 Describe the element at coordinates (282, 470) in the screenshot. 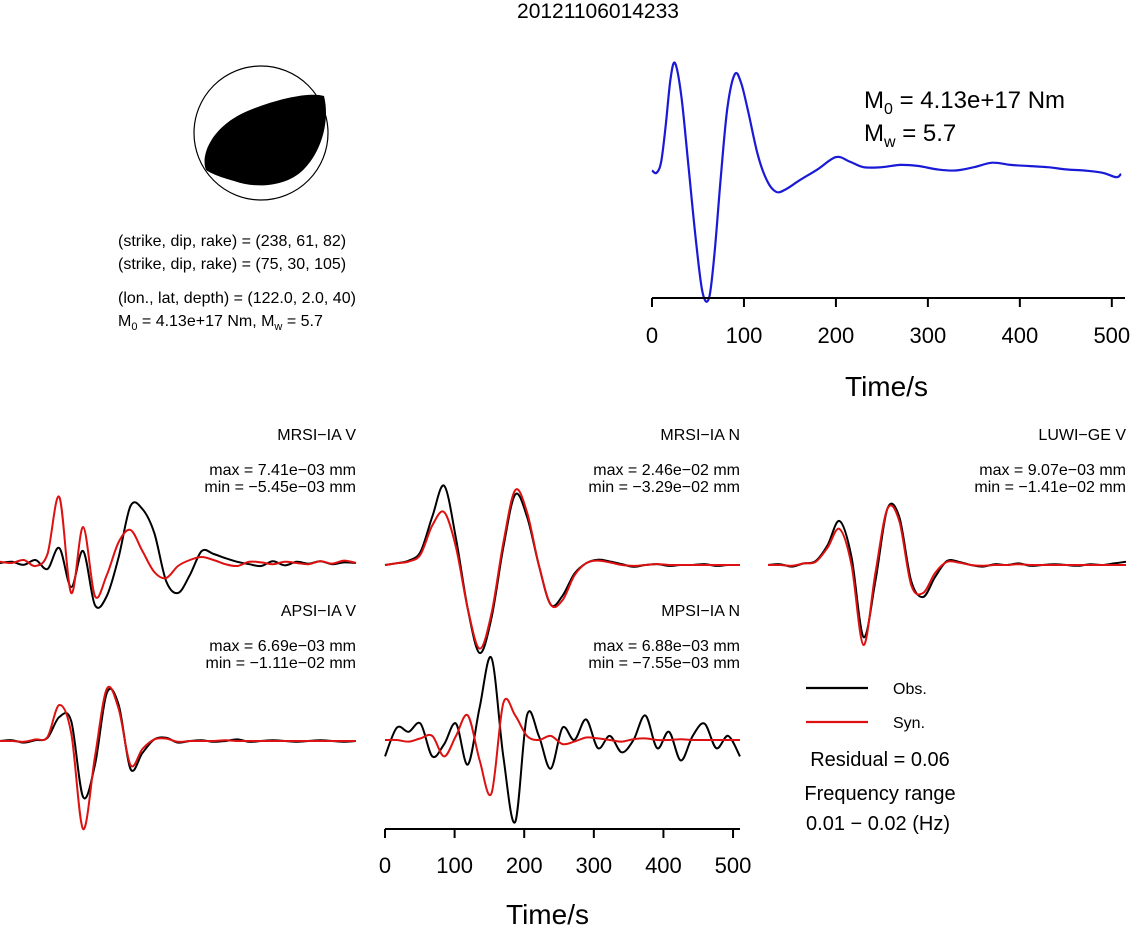

I see `amplitude-max-label: max = 7.41e−03 mm` at that location.